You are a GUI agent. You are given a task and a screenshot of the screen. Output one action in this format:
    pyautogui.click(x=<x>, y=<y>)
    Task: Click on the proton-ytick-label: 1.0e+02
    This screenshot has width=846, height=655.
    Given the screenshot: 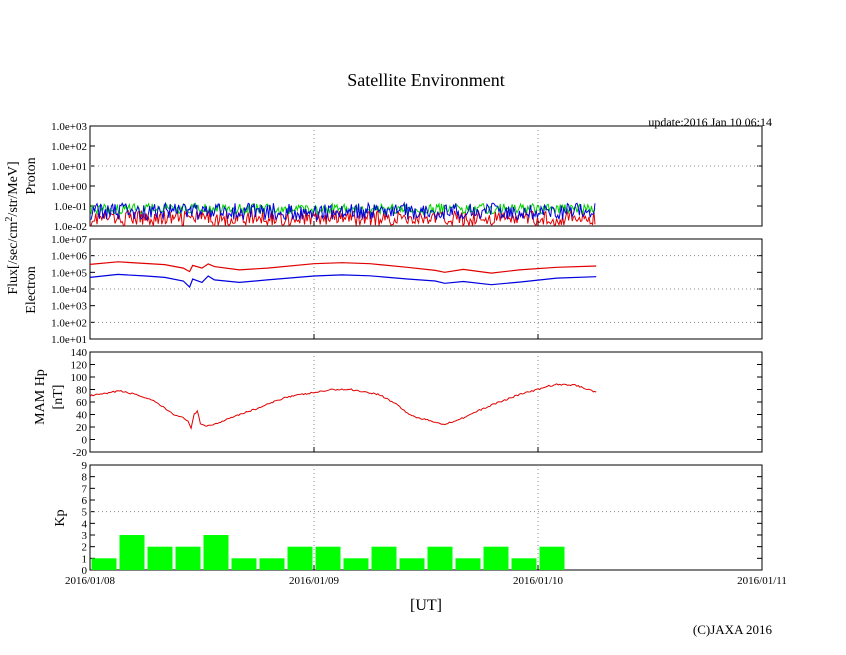 What is the action you would take?
    pyautogui.click(x=69, y=147)
    